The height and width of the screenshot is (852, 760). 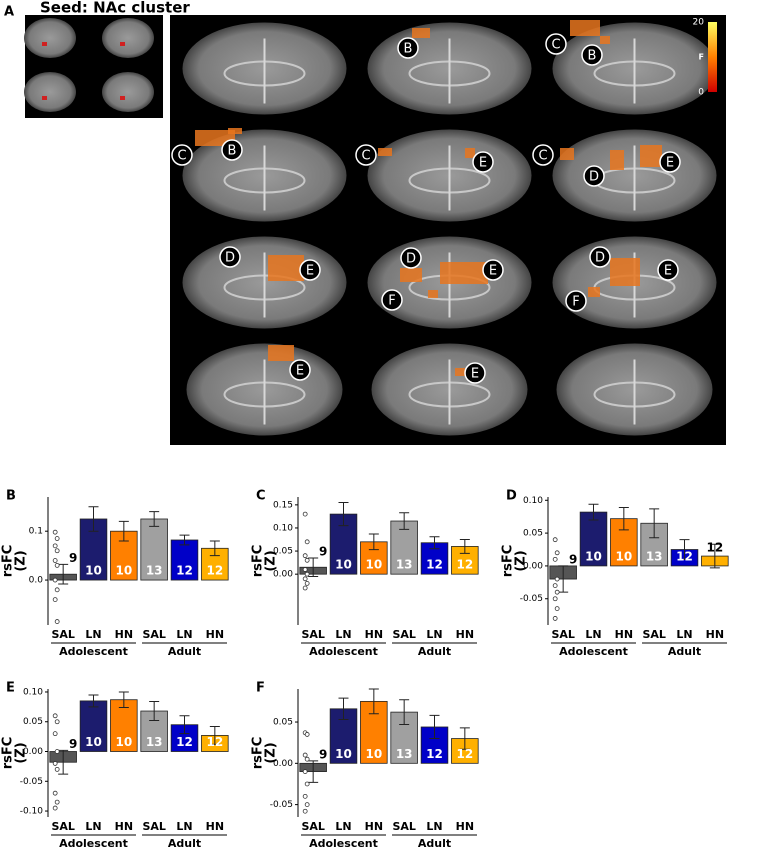 I want to click on y-tick-label: 0.1, so click(x=36, y=532).